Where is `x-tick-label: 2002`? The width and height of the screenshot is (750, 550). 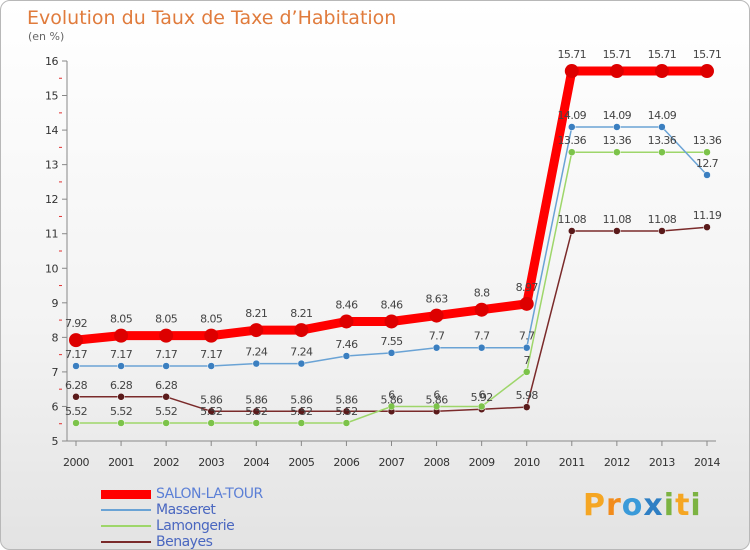
x-tick-label: 2002 is located at coordinates (166, 462).